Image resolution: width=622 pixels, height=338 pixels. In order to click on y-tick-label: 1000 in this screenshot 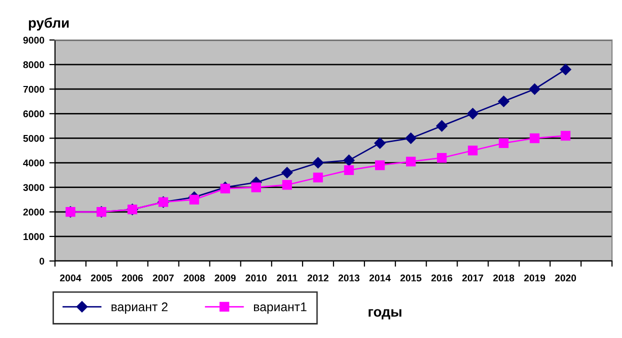, I will do `click(34, 236)`.